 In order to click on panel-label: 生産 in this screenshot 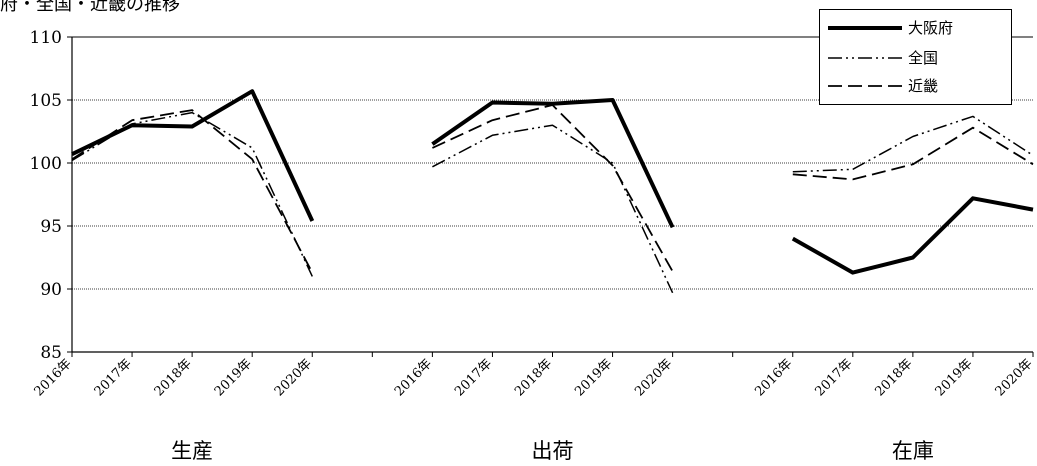, I will do `click(192, 451)`.